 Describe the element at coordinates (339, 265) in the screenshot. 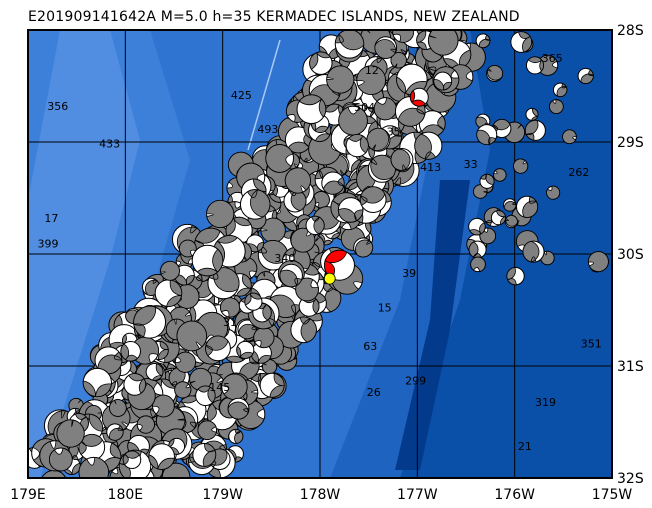

I see `main-event-beachball` at that location.